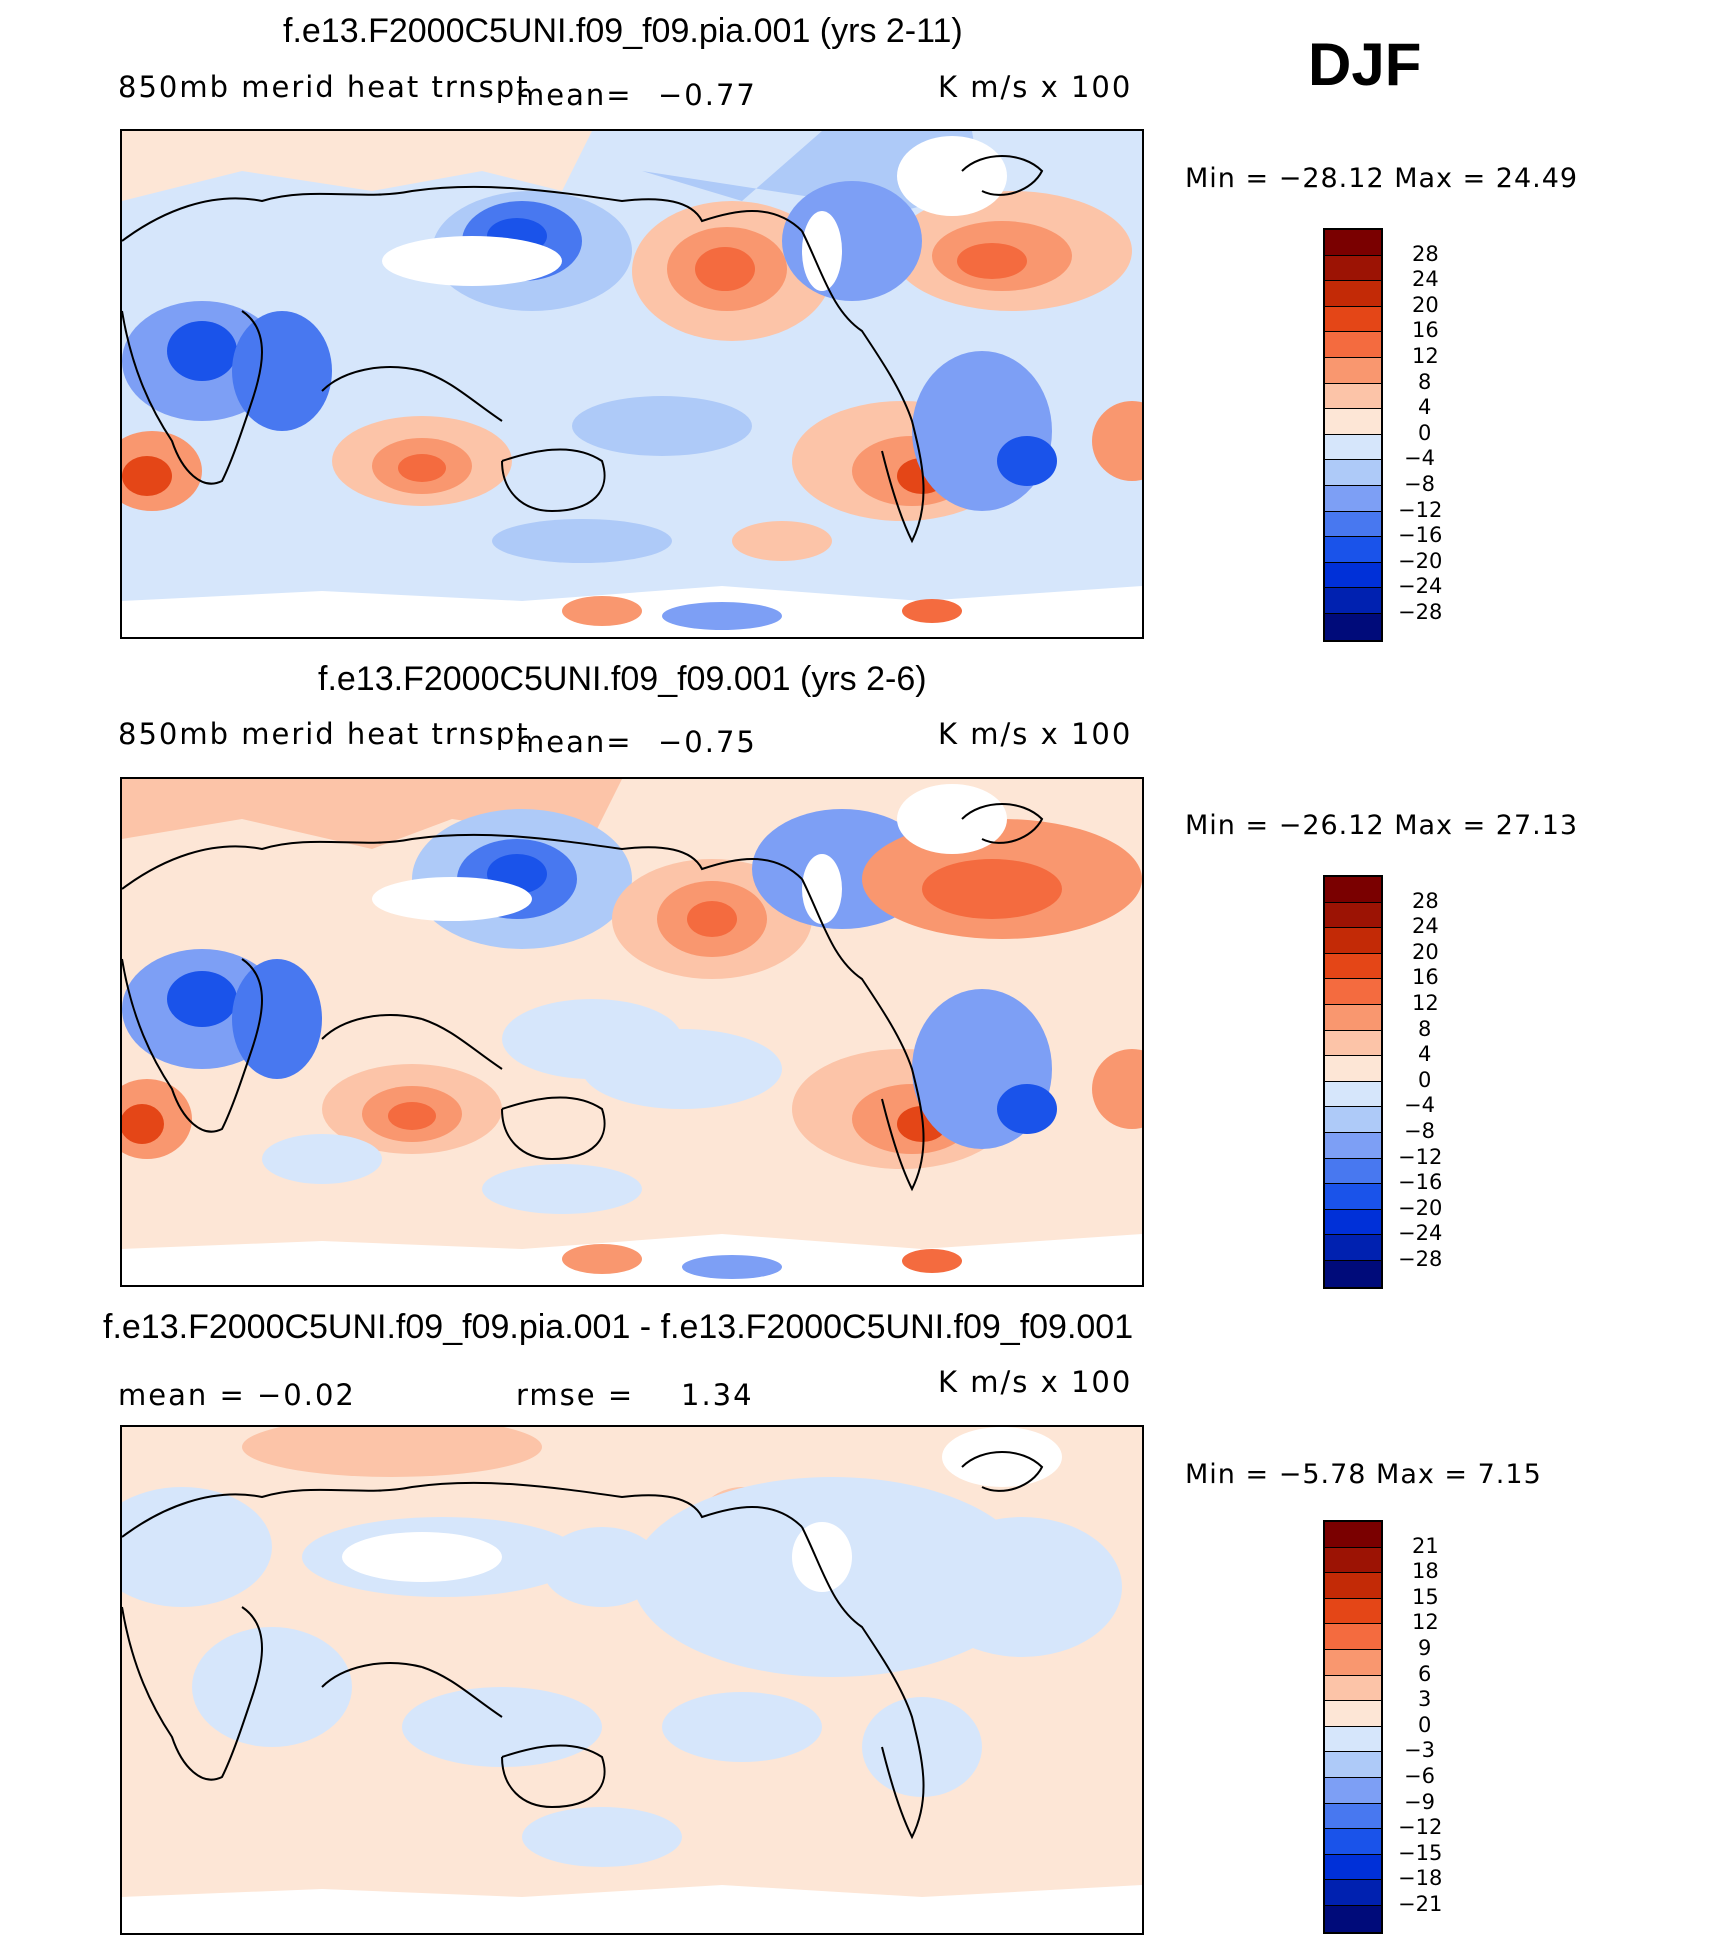 The image size is (1710, 1952). What do you see at coordinates (1382, 178) in the screenshot?
I see `panel1-min-max: Min = −28.12 Max = 24.49` at bounding box center [1382, 178].